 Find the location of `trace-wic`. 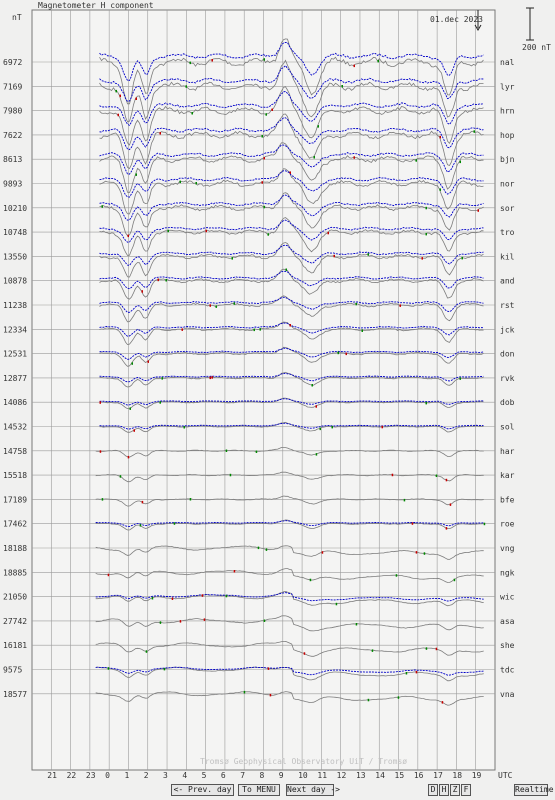

trace-wic is located at coordinates (289, 598).